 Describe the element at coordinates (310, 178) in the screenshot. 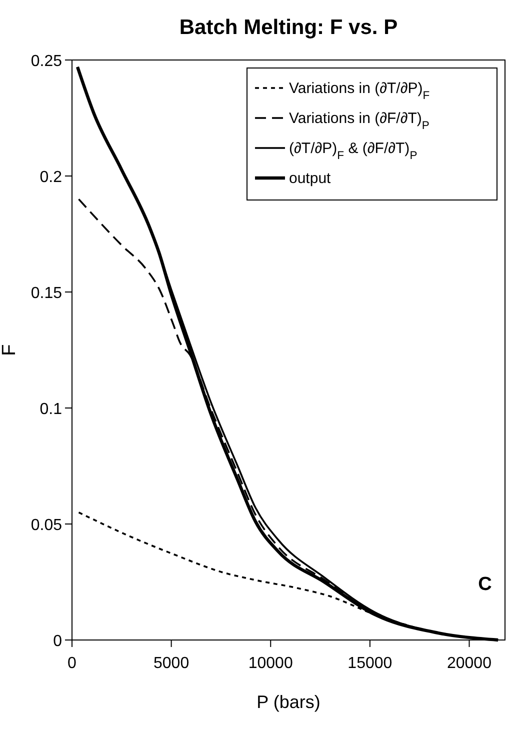

I see `legend-label: output` at that location.